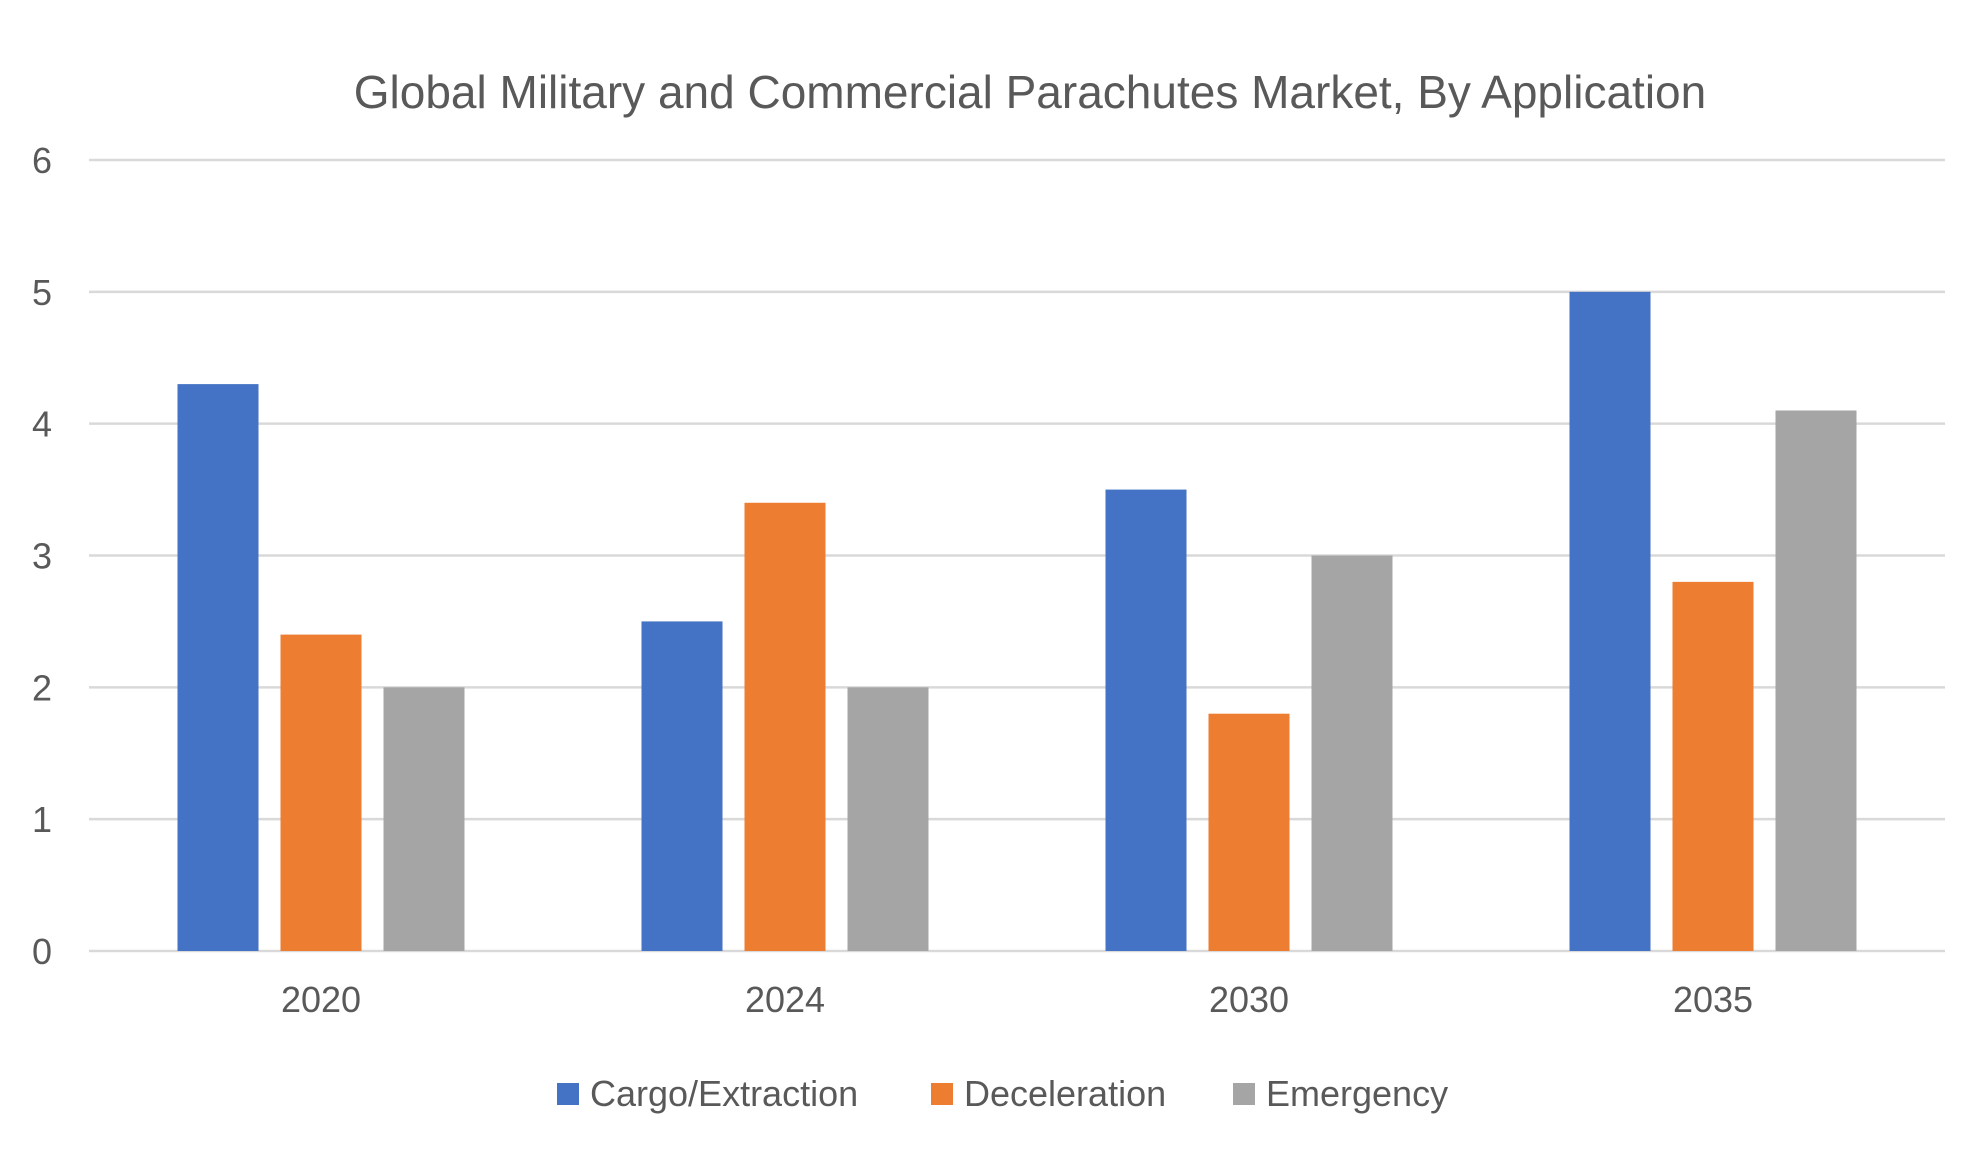 This screenshot has width=1980, height=1155. What do you see at coordinates (1713, 999) in the screenshot?
I see `x-tick-label: 2035` at bounding box center [1713, 999].